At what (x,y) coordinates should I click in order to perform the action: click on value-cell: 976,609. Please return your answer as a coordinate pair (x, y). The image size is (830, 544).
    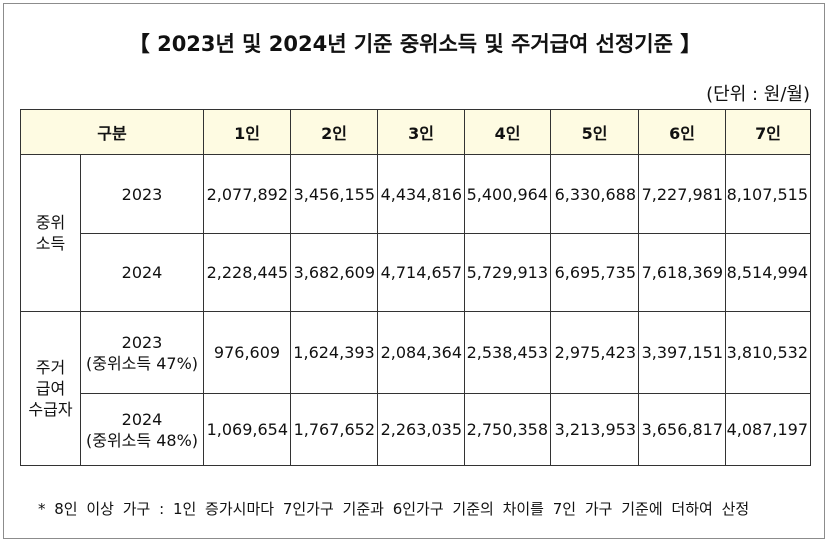
    Looking at the image, I should click on (247, 352).